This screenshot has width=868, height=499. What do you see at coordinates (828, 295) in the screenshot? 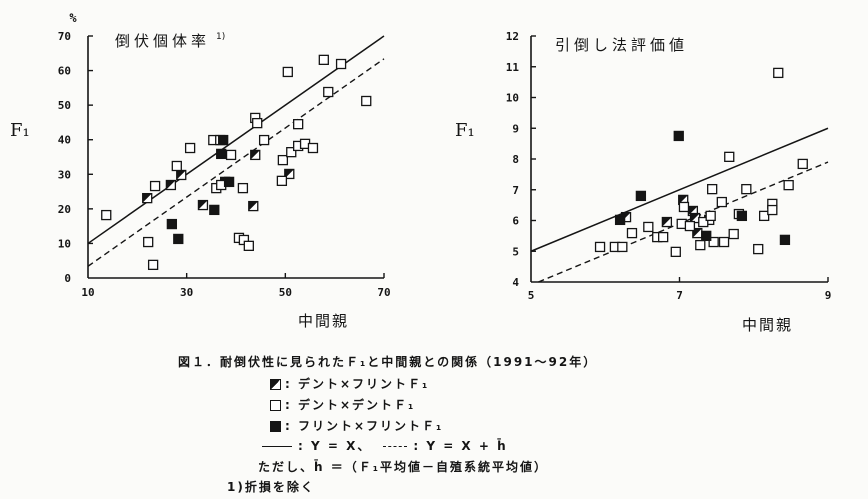
I see `x-tick-label: 9` at bounding box center [828, 295].